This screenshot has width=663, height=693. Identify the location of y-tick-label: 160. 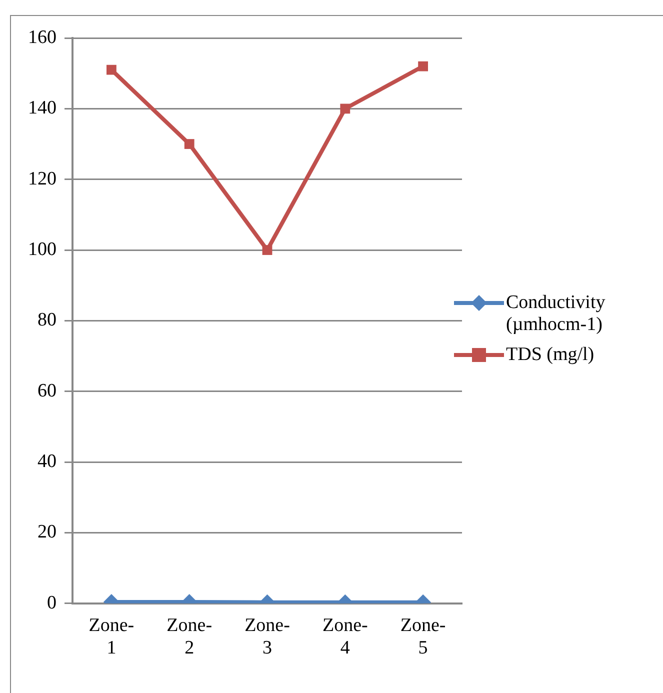
(42, 37).